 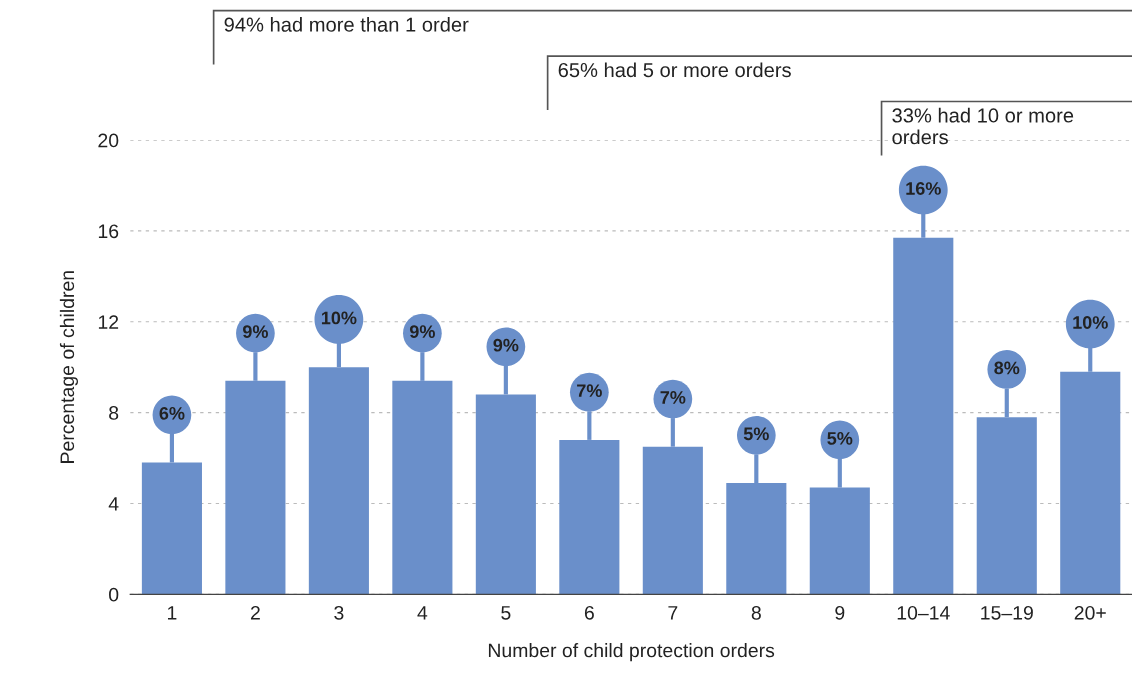 What do you see at coordinates (923, 612) in the screenshot?
I see `x-tick-label: 10–14` at bounding box center [923, 612].